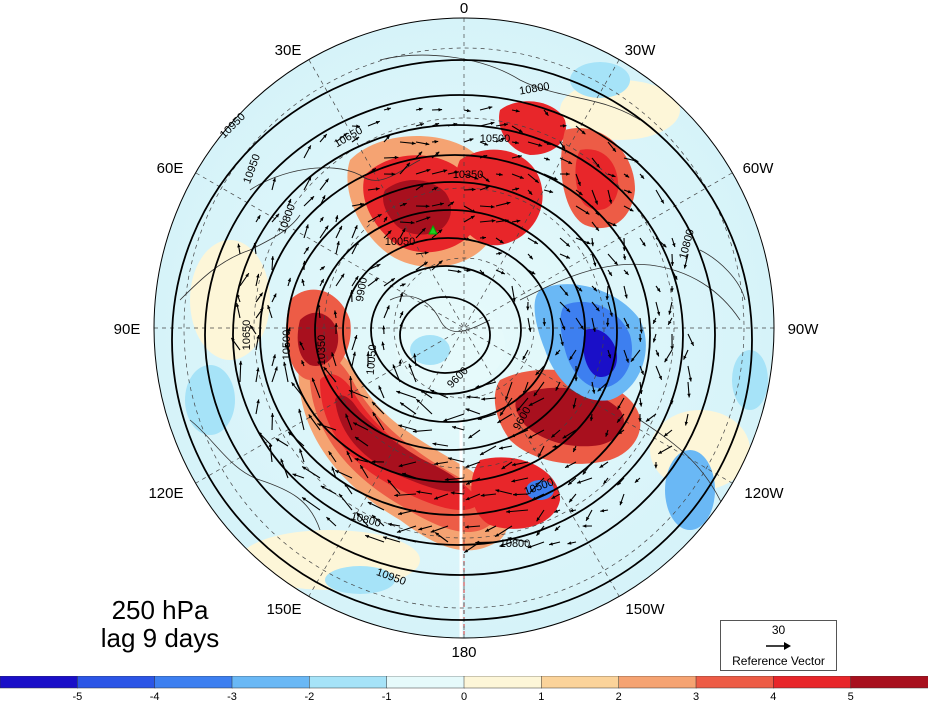 Image resolution: width=928 pixels, height=702 pixels. I want to click on reference-vector-label: Reference Vector, so click(778, 661).